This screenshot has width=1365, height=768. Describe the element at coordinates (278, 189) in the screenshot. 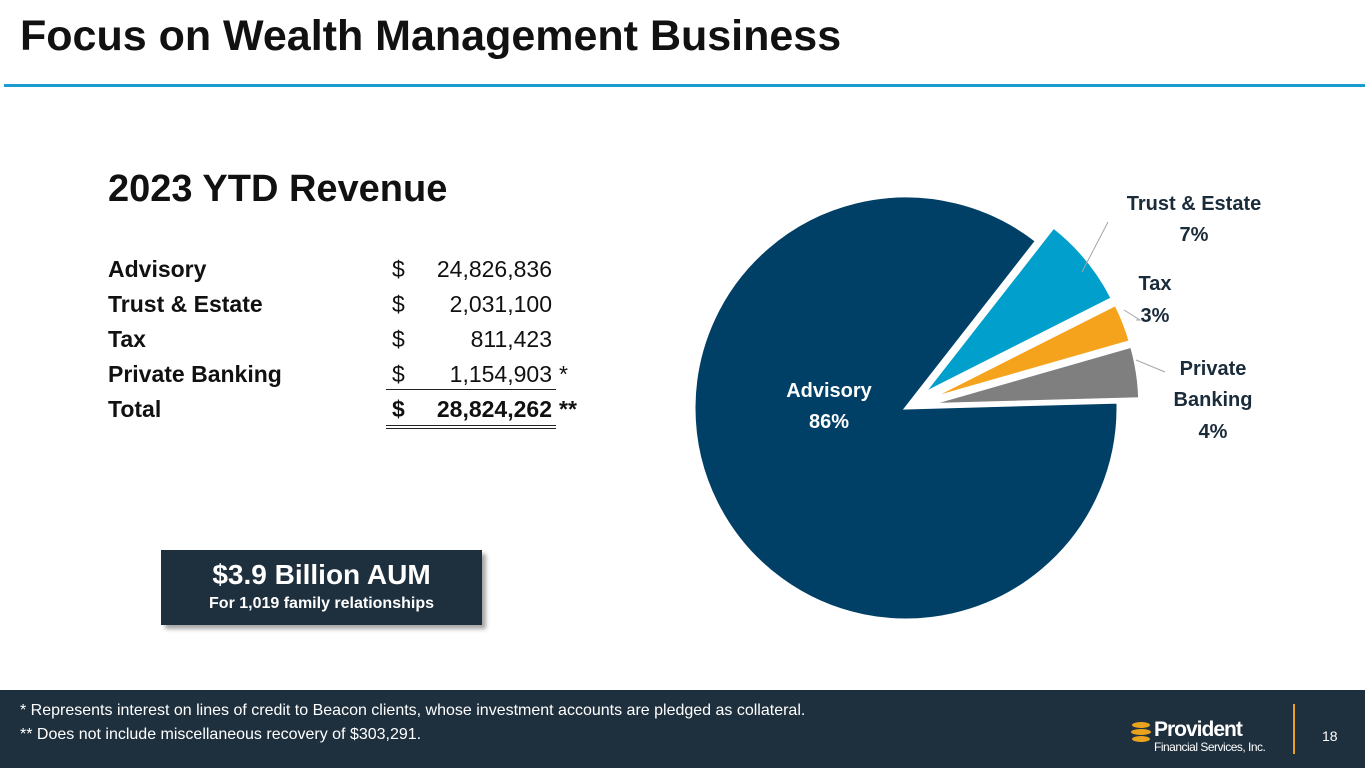

I see `revenue-heading: 2023 YTD Revenue` at that location.